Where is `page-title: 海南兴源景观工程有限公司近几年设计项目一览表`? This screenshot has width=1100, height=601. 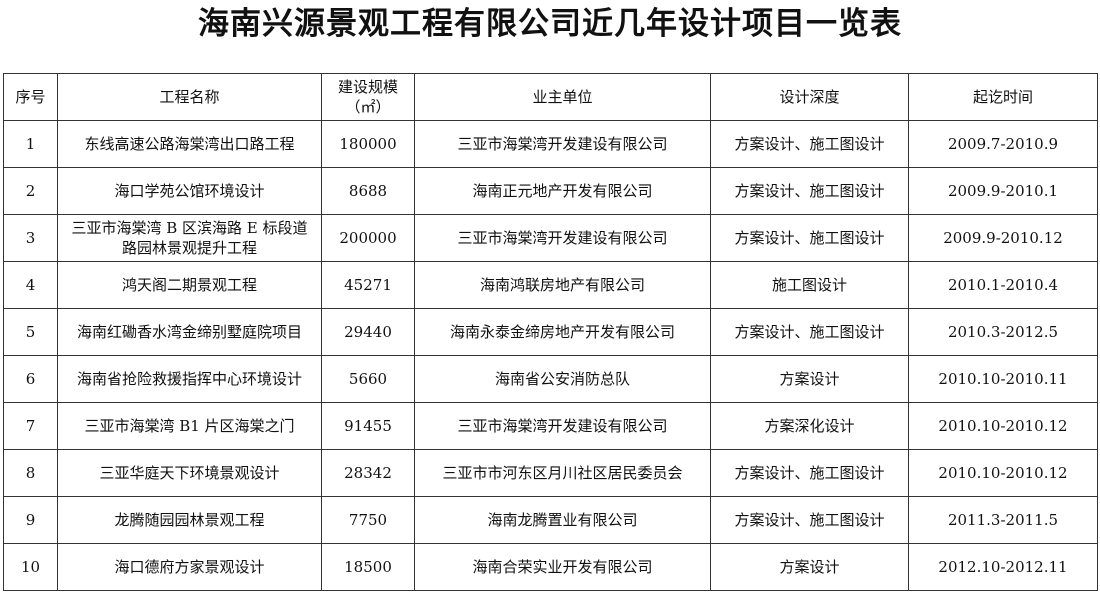 page-title: 海南兴源景观工程有限公司近几年设计项目一览表 is located at coordinates (550, 24).